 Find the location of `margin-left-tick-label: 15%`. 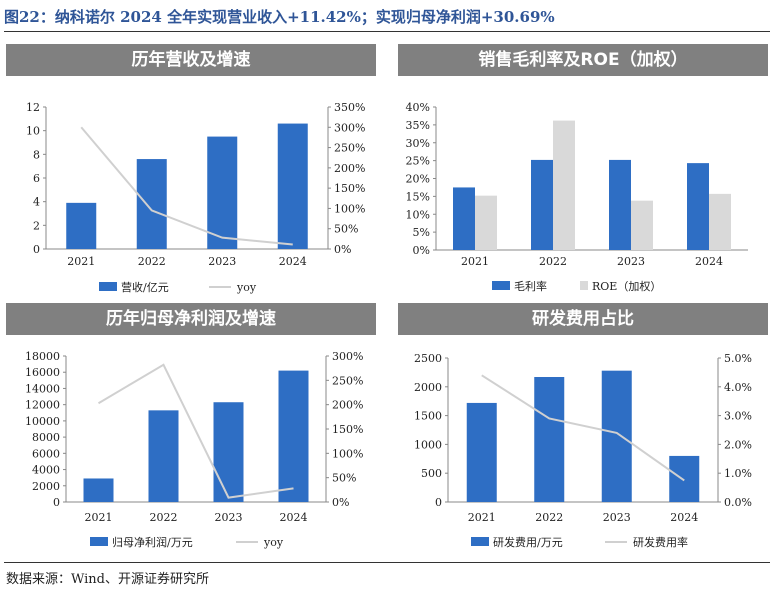

margin-left-tick-label: 15% is located at coordinates (418, 196).